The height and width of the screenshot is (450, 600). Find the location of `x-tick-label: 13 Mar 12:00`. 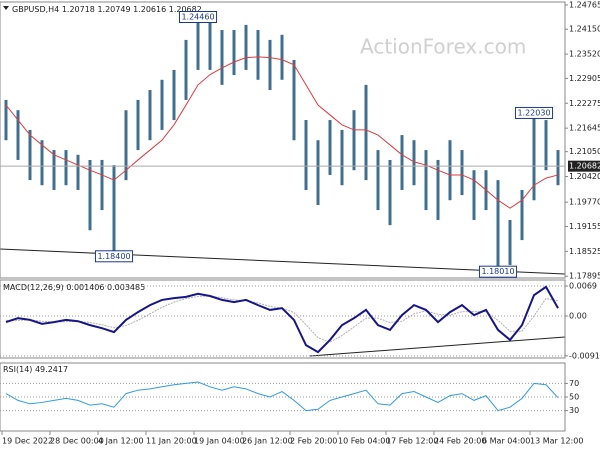

x-tick-label: 13 Mar 12:00 is located at coordinates (556, 441).